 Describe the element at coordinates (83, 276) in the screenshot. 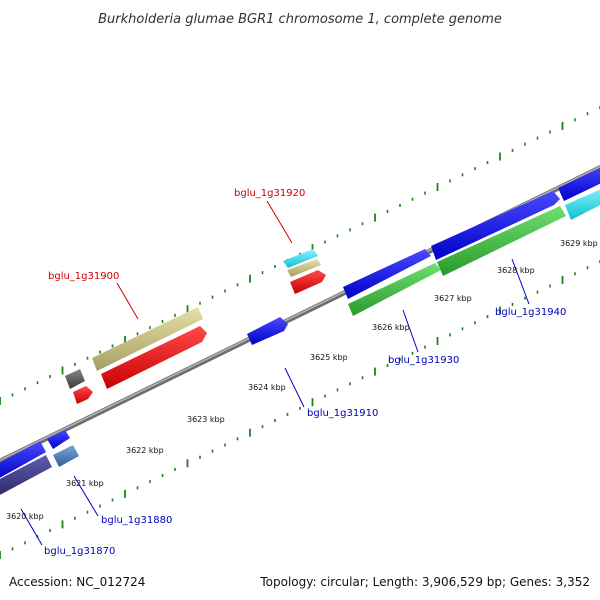

I see `gene-label-31900: bglu_1g31900` at that location.